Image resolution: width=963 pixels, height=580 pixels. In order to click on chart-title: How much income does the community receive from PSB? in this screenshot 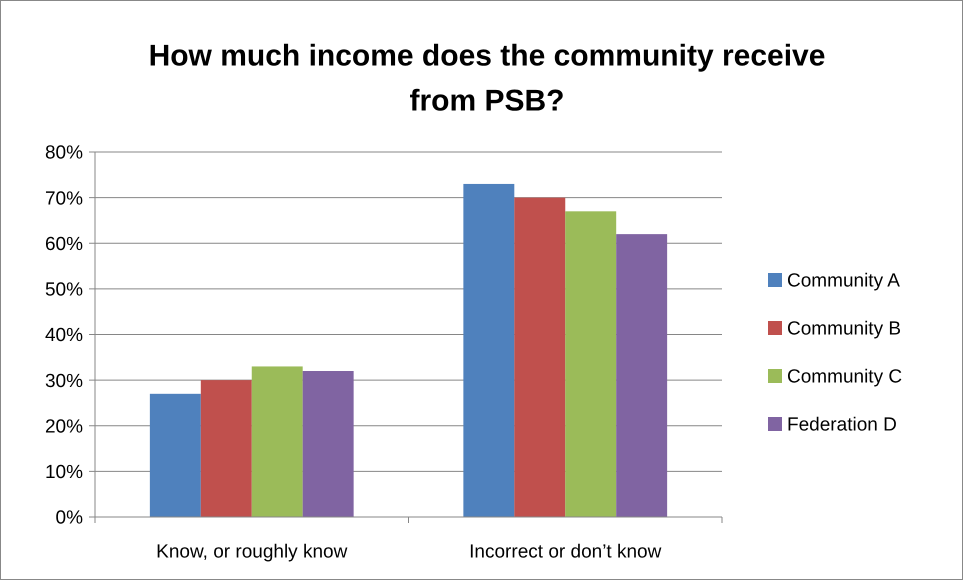, I will do `click(487, 79)`.